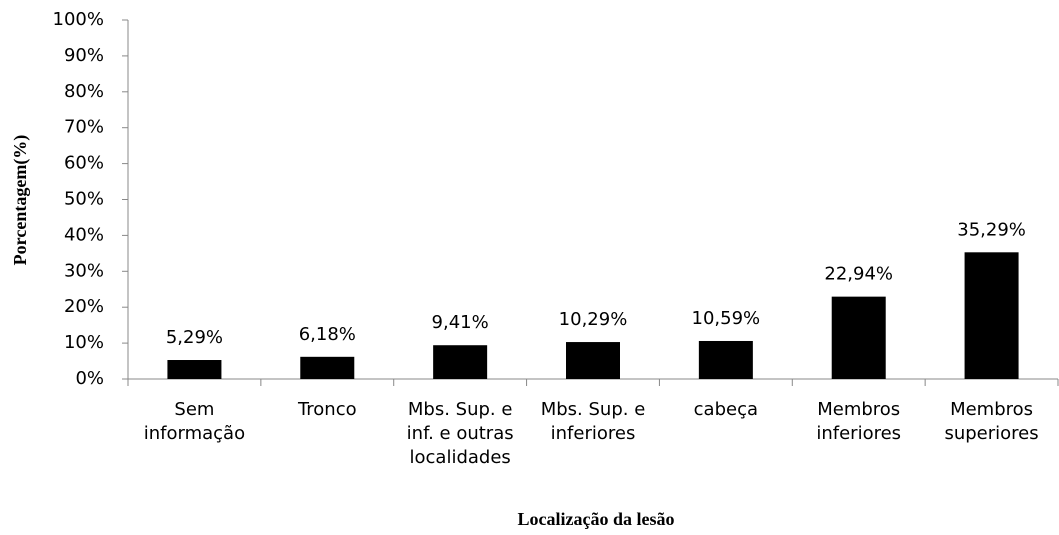 The height and width of the screenshot is (535, 1059). Describe the element at coordinates (593, 319) in the screenshot. I see `data-label: 10,29%` at that location.